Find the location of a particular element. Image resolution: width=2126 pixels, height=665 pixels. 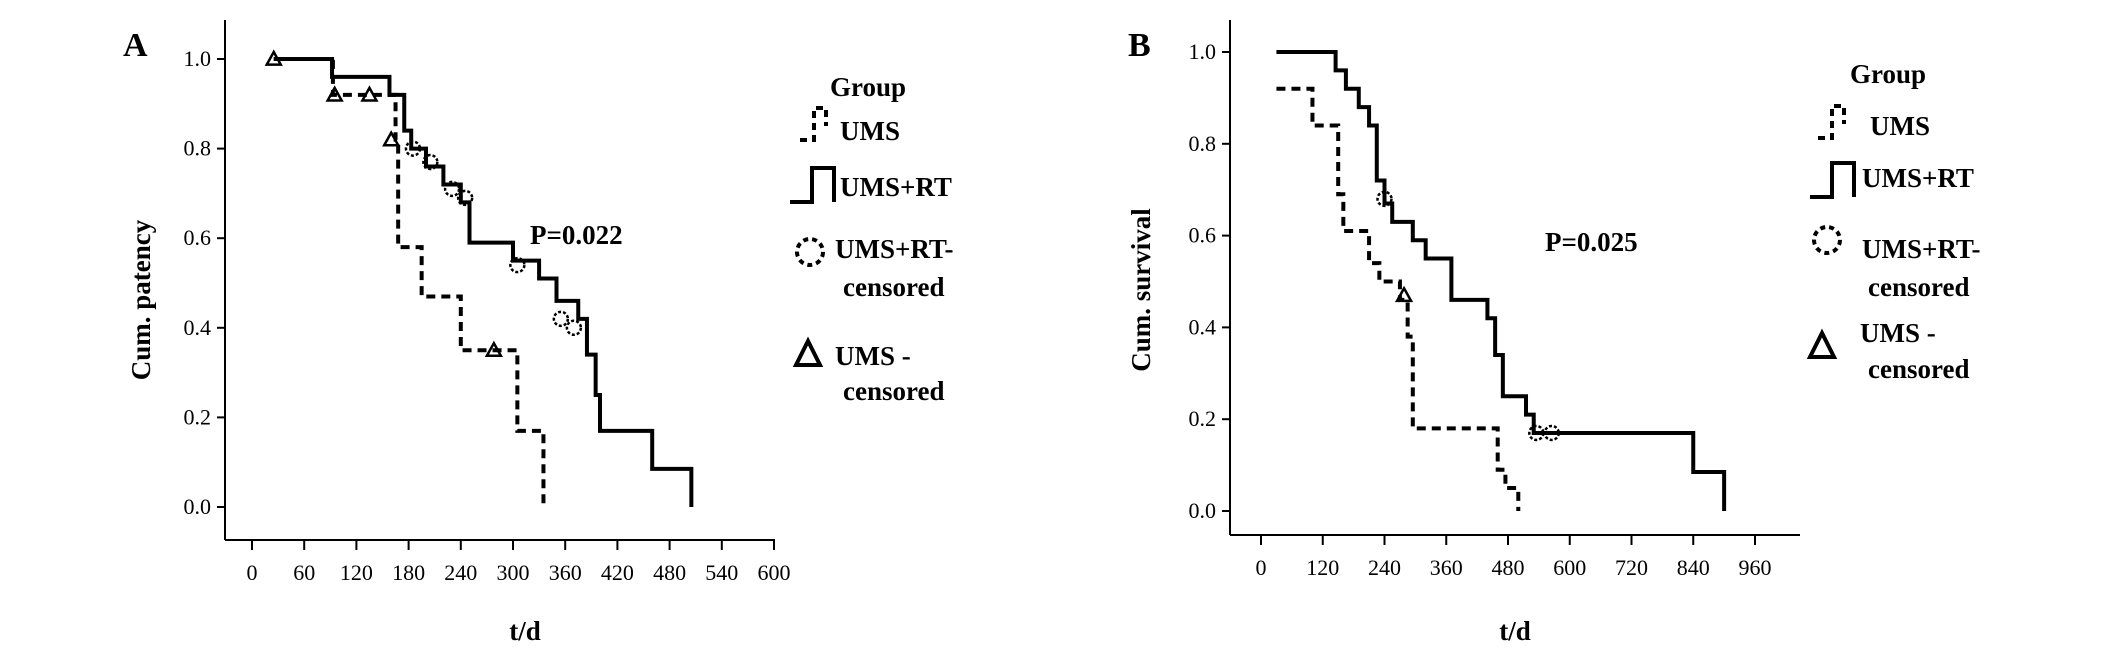

x-tick-label: 840 is located at coordinates (1693, 567).